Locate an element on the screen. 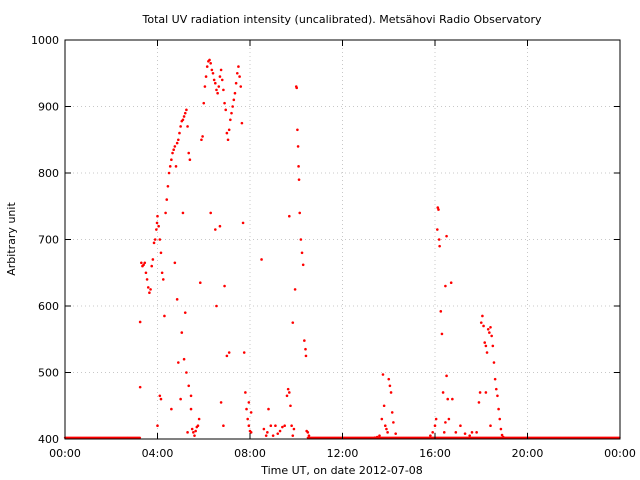 This screenshot has height=480, width=640. x-tick-label: 00:00 is located at coordinates (620, 453).